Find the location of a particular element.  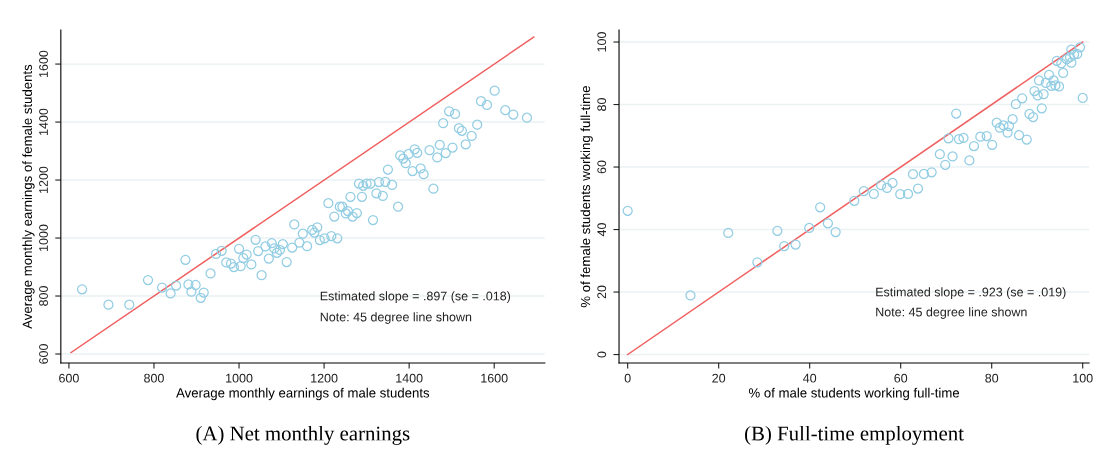

y-tick-label: 1400 is located at coordinates (43, 122).